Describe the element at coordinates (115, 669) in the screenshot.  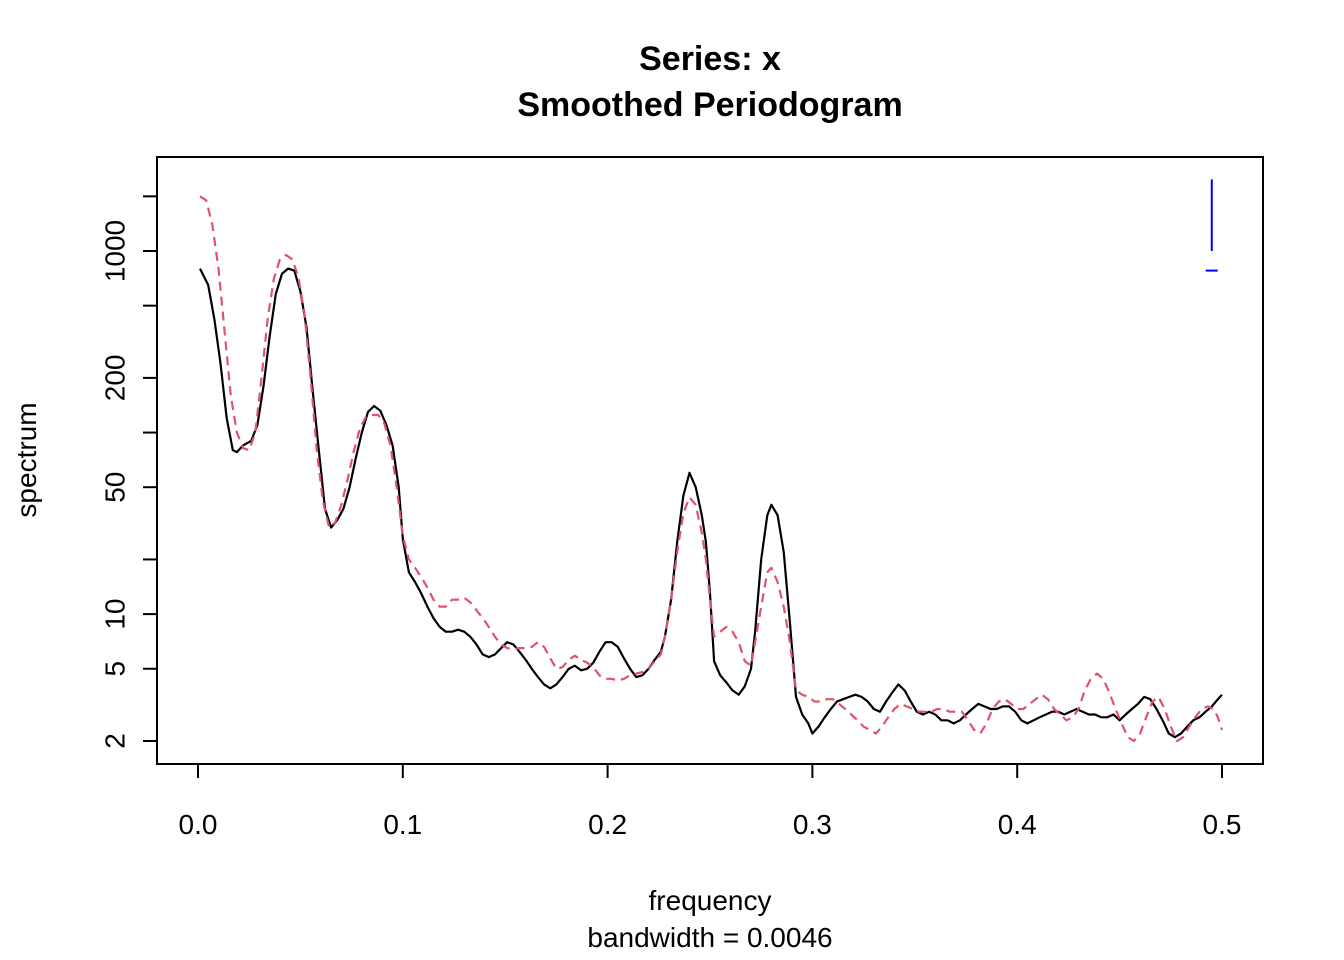
I see `y-tick-label: 5` at that location.